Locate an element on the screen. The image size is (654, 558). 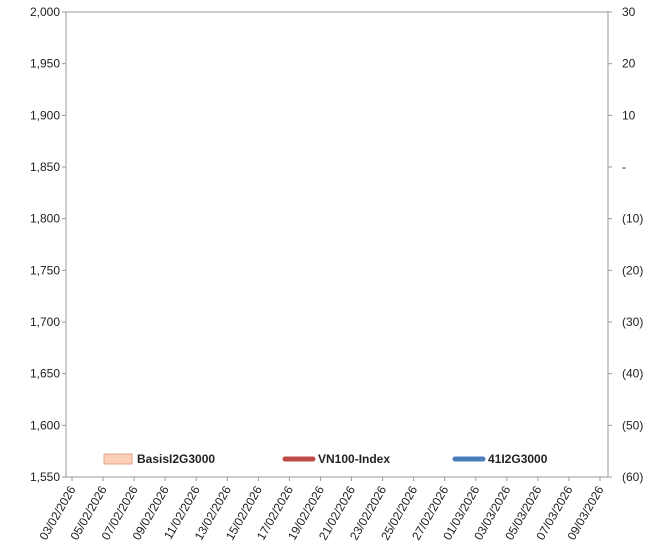
left-axis-tick-label: 1,700 is located at coordinates (45, 322).